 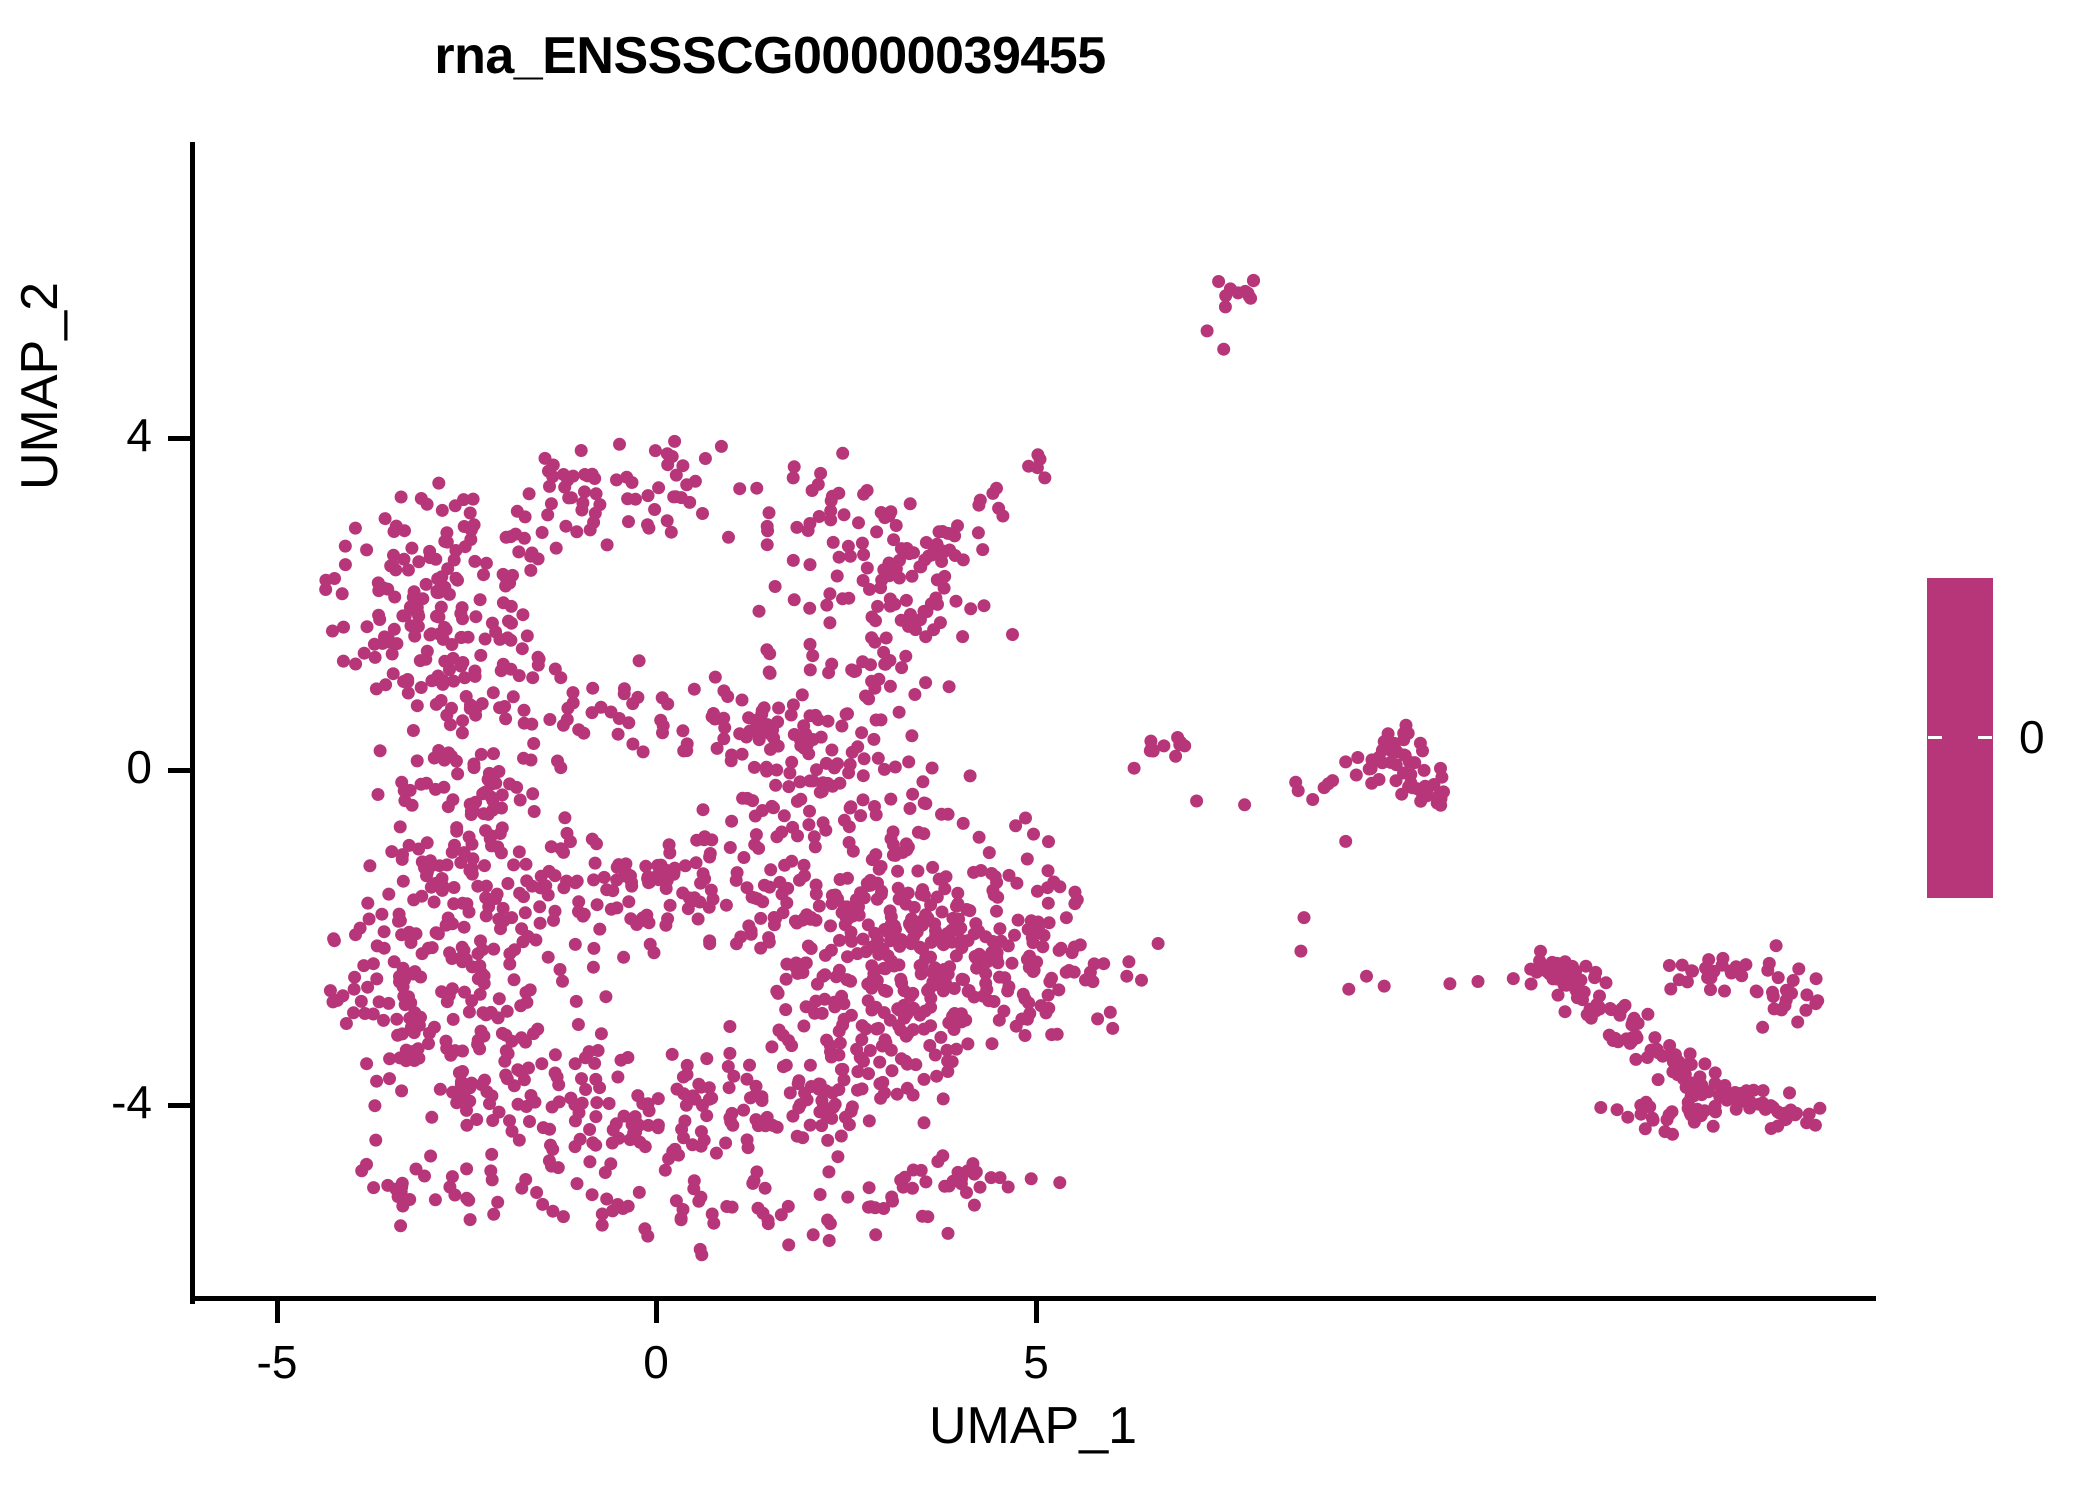 What do you see at coordinates (131, 1102) in the screenshot?
I see `y-axis-ticklabel-neg4: -4` at bounding box center [131, 1102].